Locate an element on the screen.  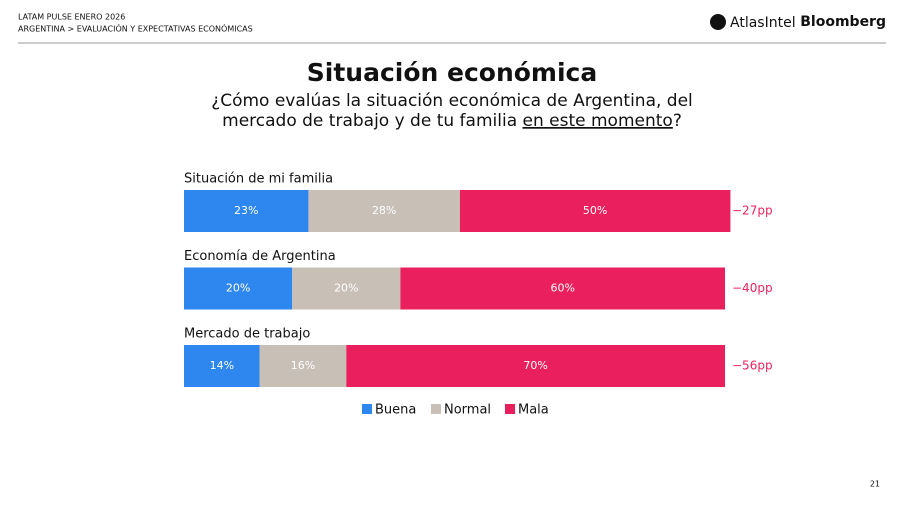
net-label: −56pp is located at coordinates (752, 366).